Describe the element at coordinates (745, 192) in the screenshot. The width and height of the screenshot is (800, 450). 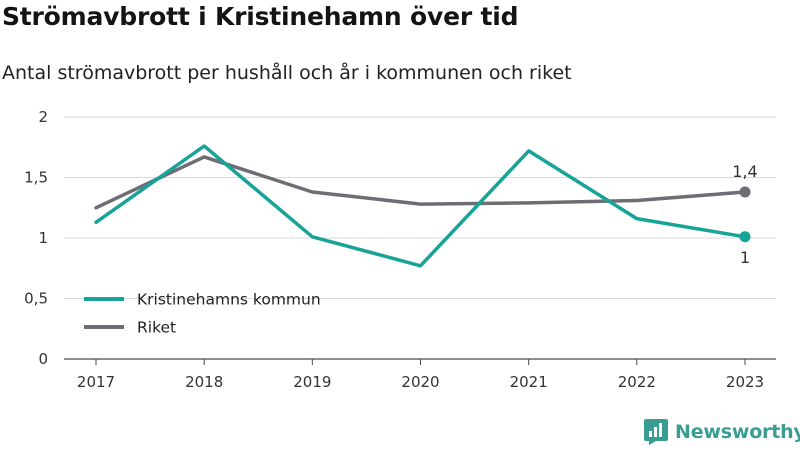
I see `end-point-riket` at that location.